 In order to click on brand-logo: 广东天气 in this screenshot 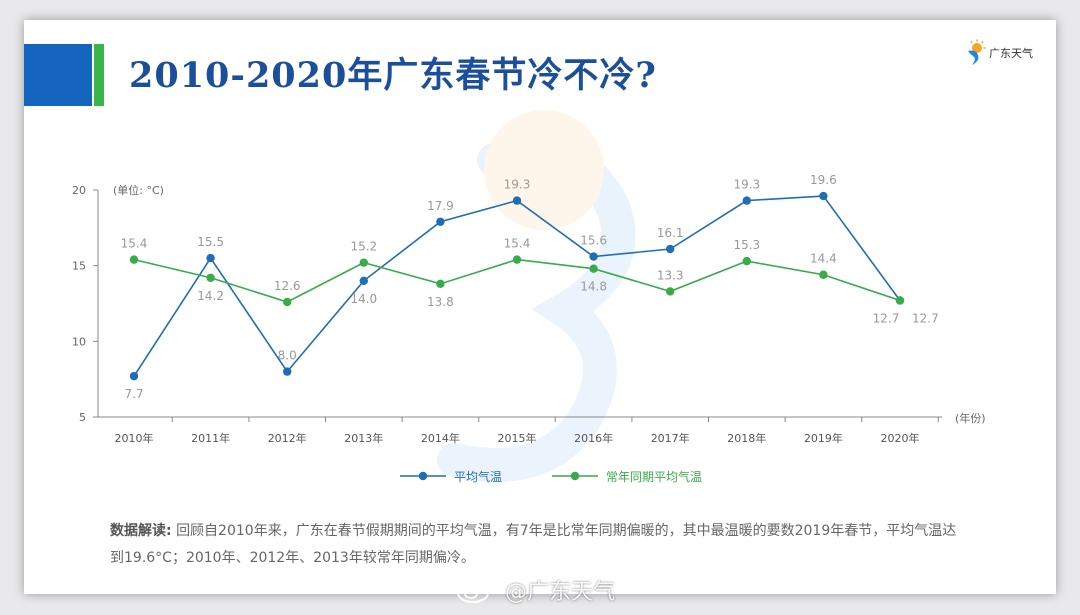, I will do `click(998, 53)`.